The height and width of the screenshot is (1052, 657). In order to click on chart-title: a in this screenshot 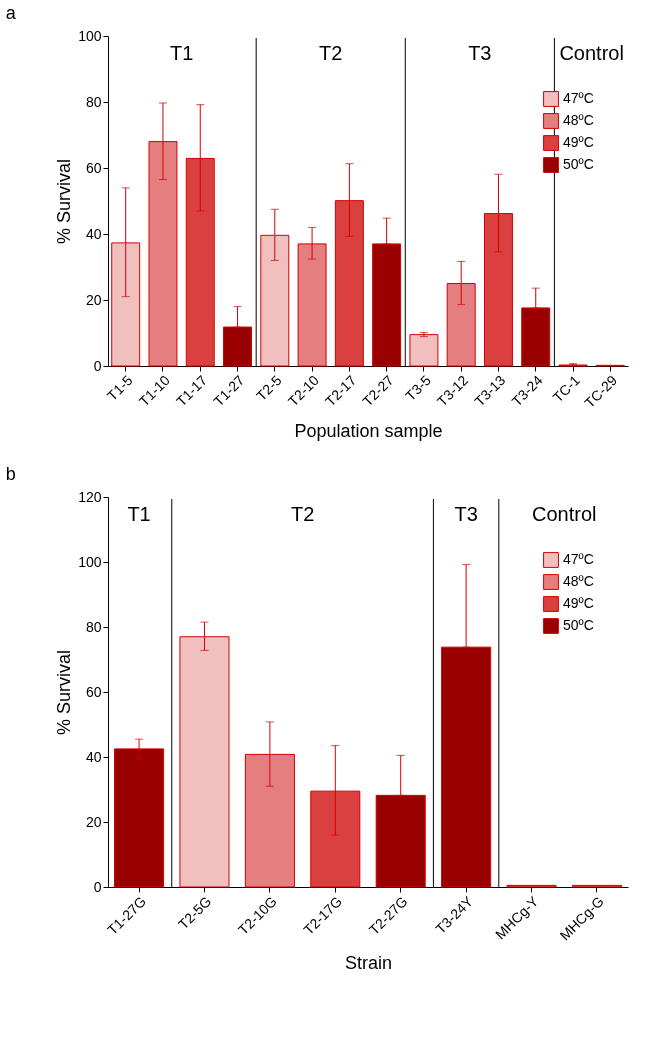, I will do `click(11, 13)`.